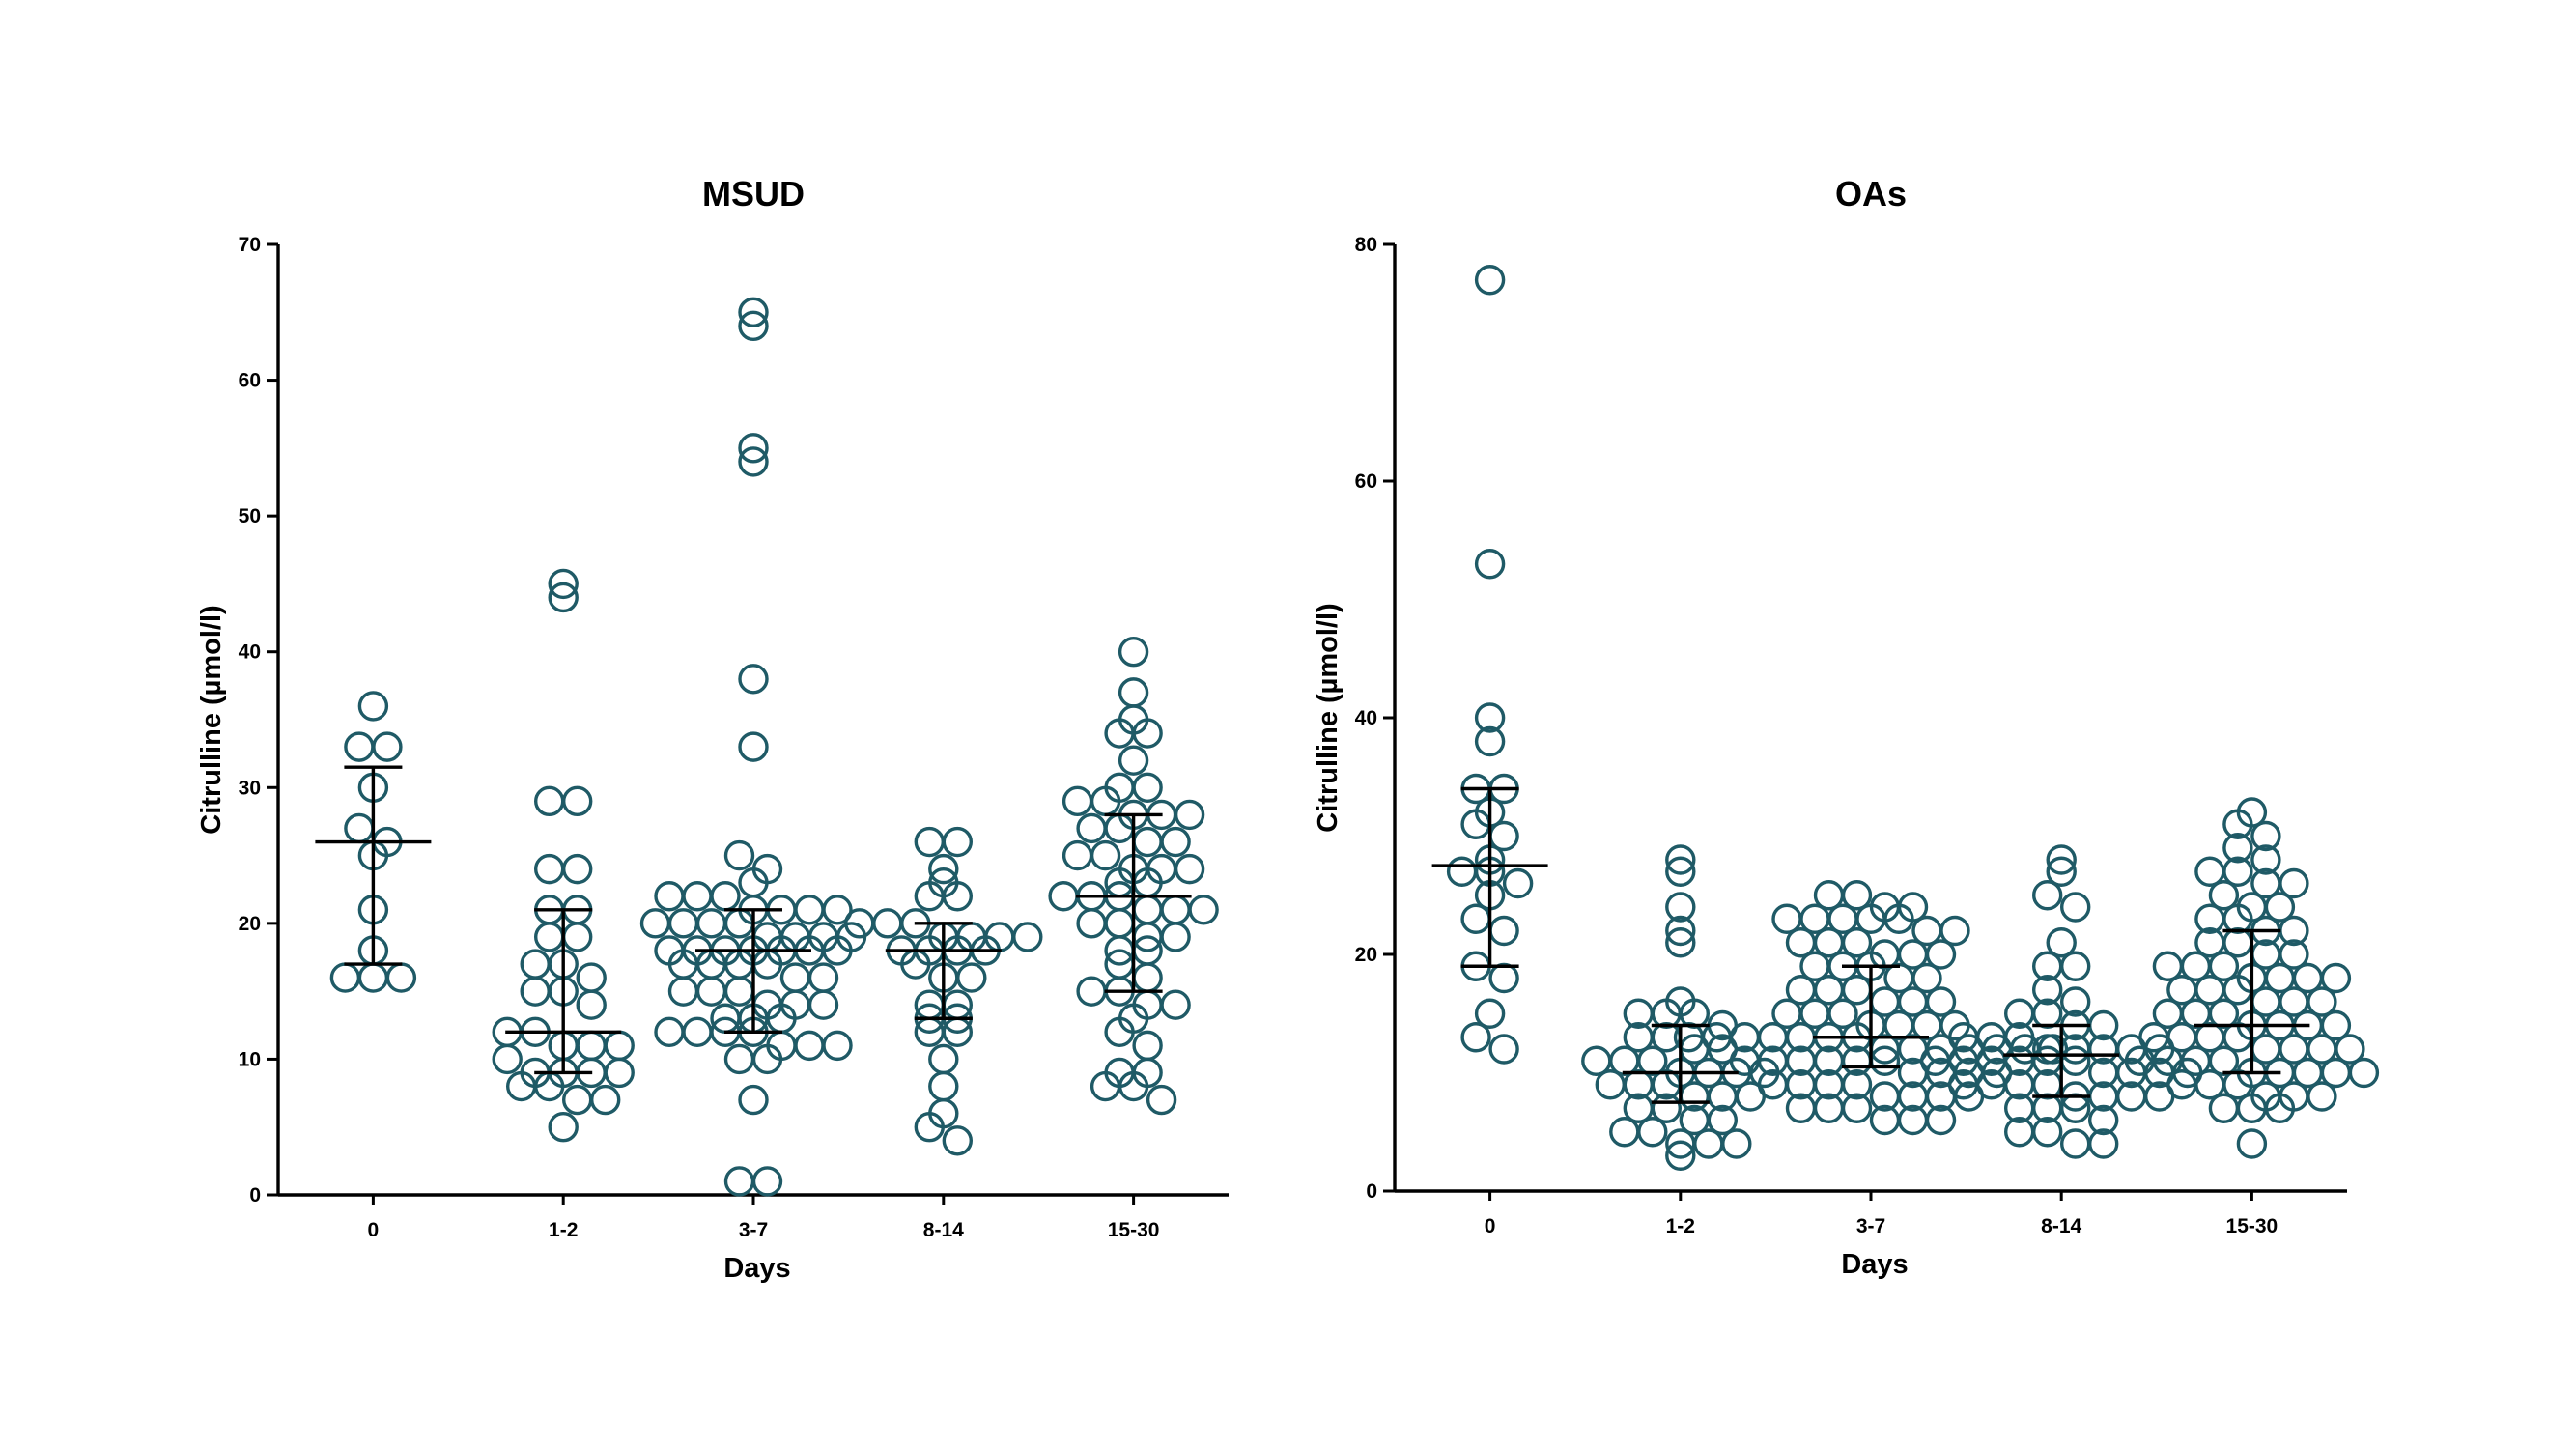 This screenshot has width=2576, height=1449. What do you see at coordinates (1870, 1226) in the screenshot?
I see `x-tick-label: 3-7` at bounding box center [1870, 1226].